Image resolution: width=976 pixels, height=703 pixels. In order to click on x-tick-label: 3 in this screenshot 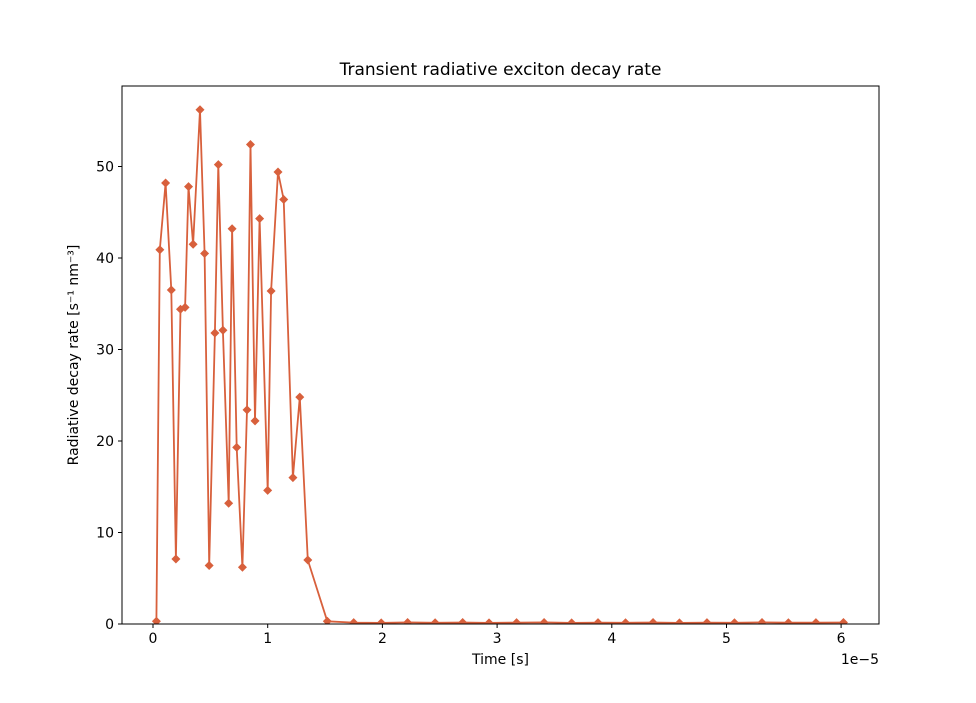, I will do `click(497, 639)`.